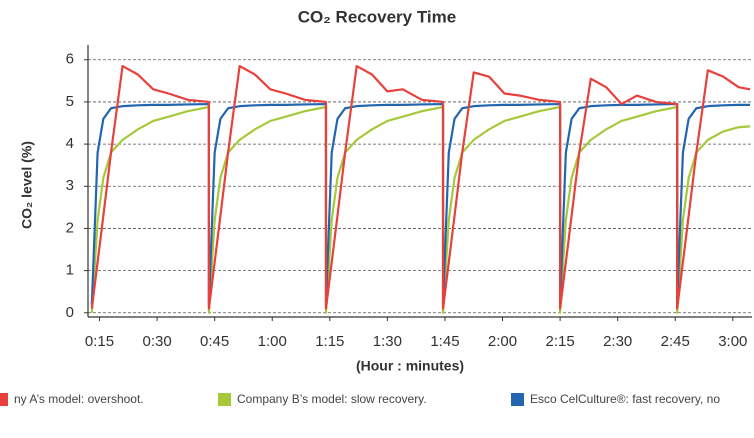 The height and width of the screenshot is (438, 754). I want to click on legend-label: Esco CelCulture®: fast recovery, no, so click(625, 399).